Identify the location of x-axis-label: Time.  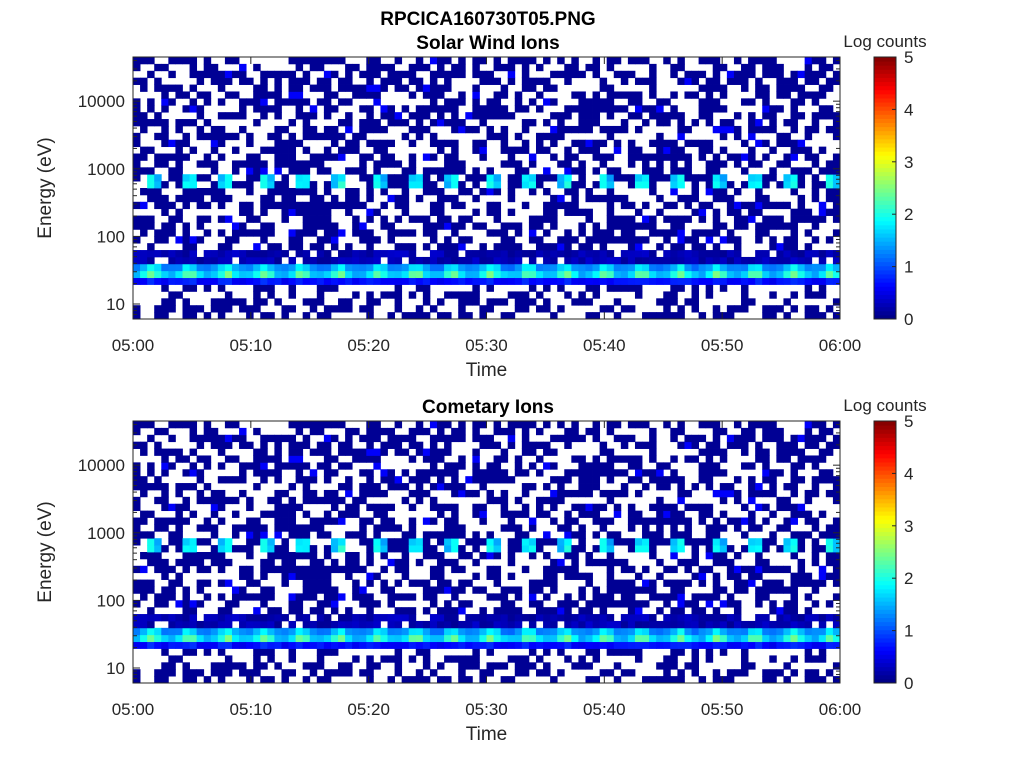
(487, 370).